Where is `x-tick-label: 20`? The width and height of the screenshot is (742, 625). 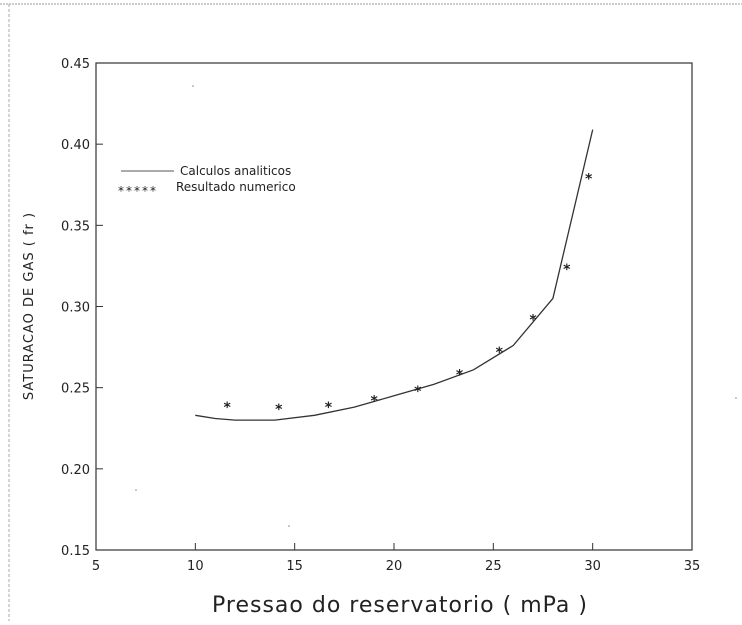
x-tick-label: 20 is located at coordinates (394, 566).